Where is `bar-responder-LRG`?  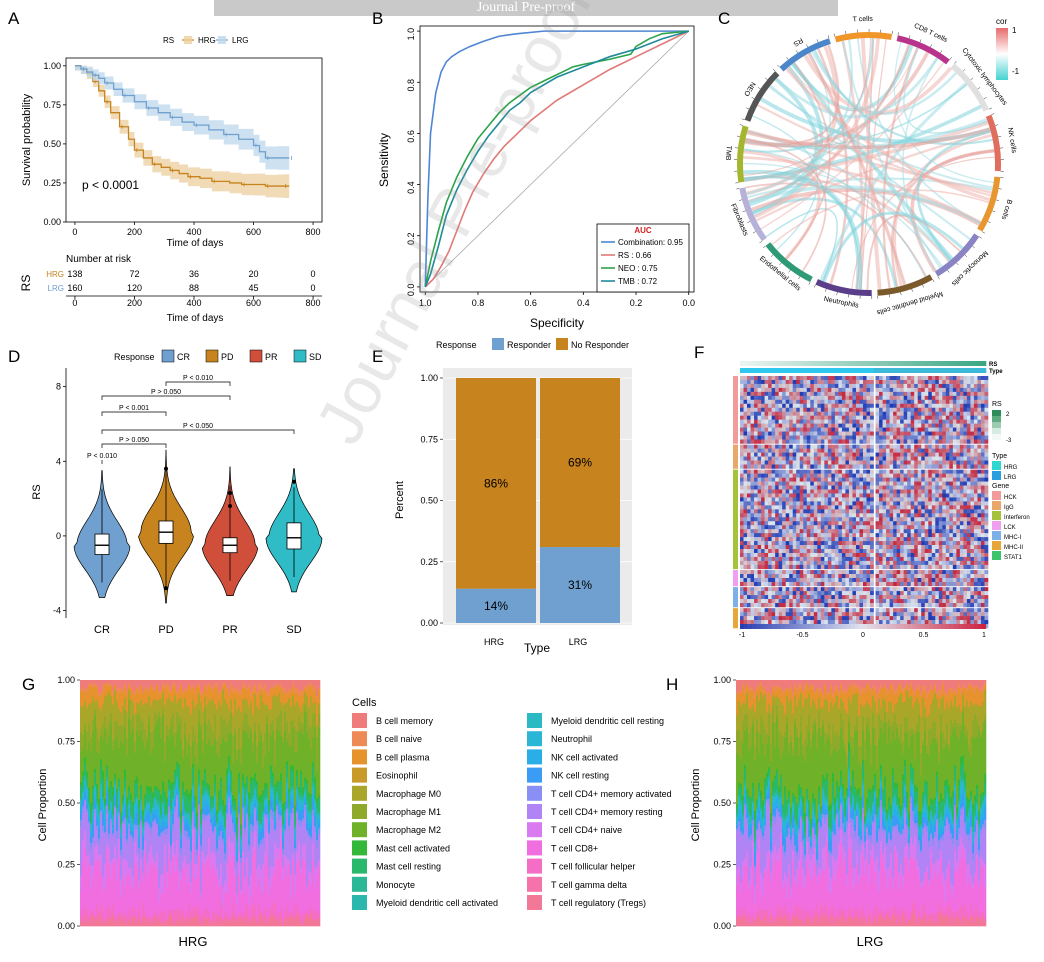 bar-responder-LRG is located at coordinates (580, 585).